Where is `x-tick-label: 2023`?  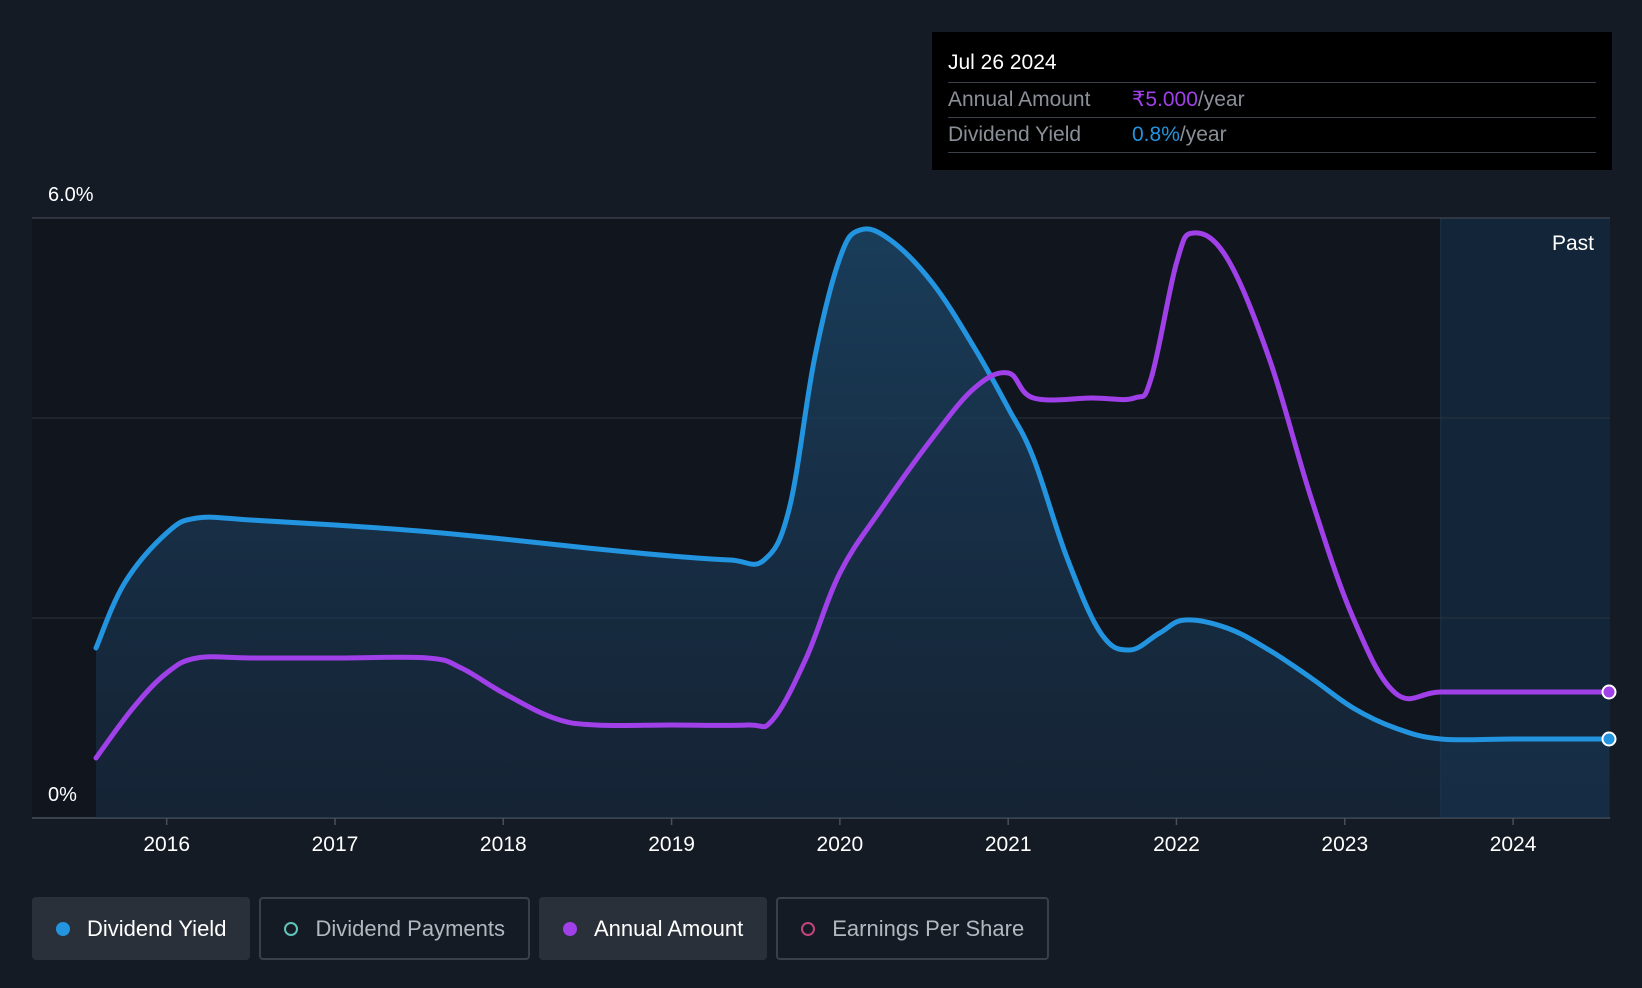 x-tick-label: 2023 is located at coordinates (1344, 844).